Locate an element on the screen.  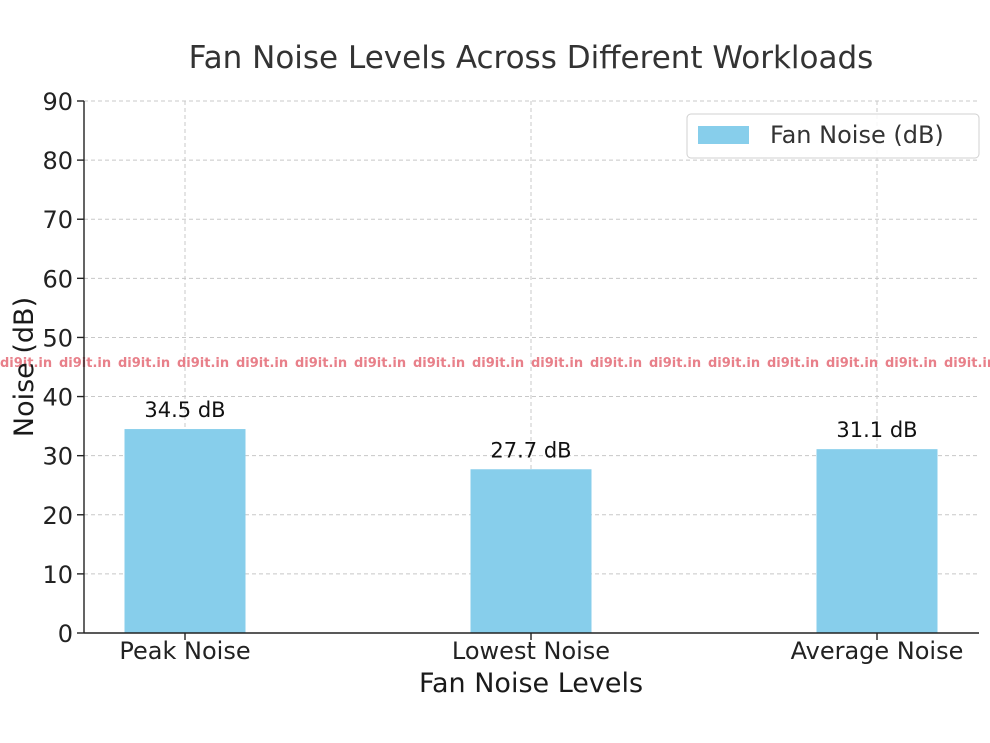
y-tick-label: 10 is located at coordinates (57, 575).